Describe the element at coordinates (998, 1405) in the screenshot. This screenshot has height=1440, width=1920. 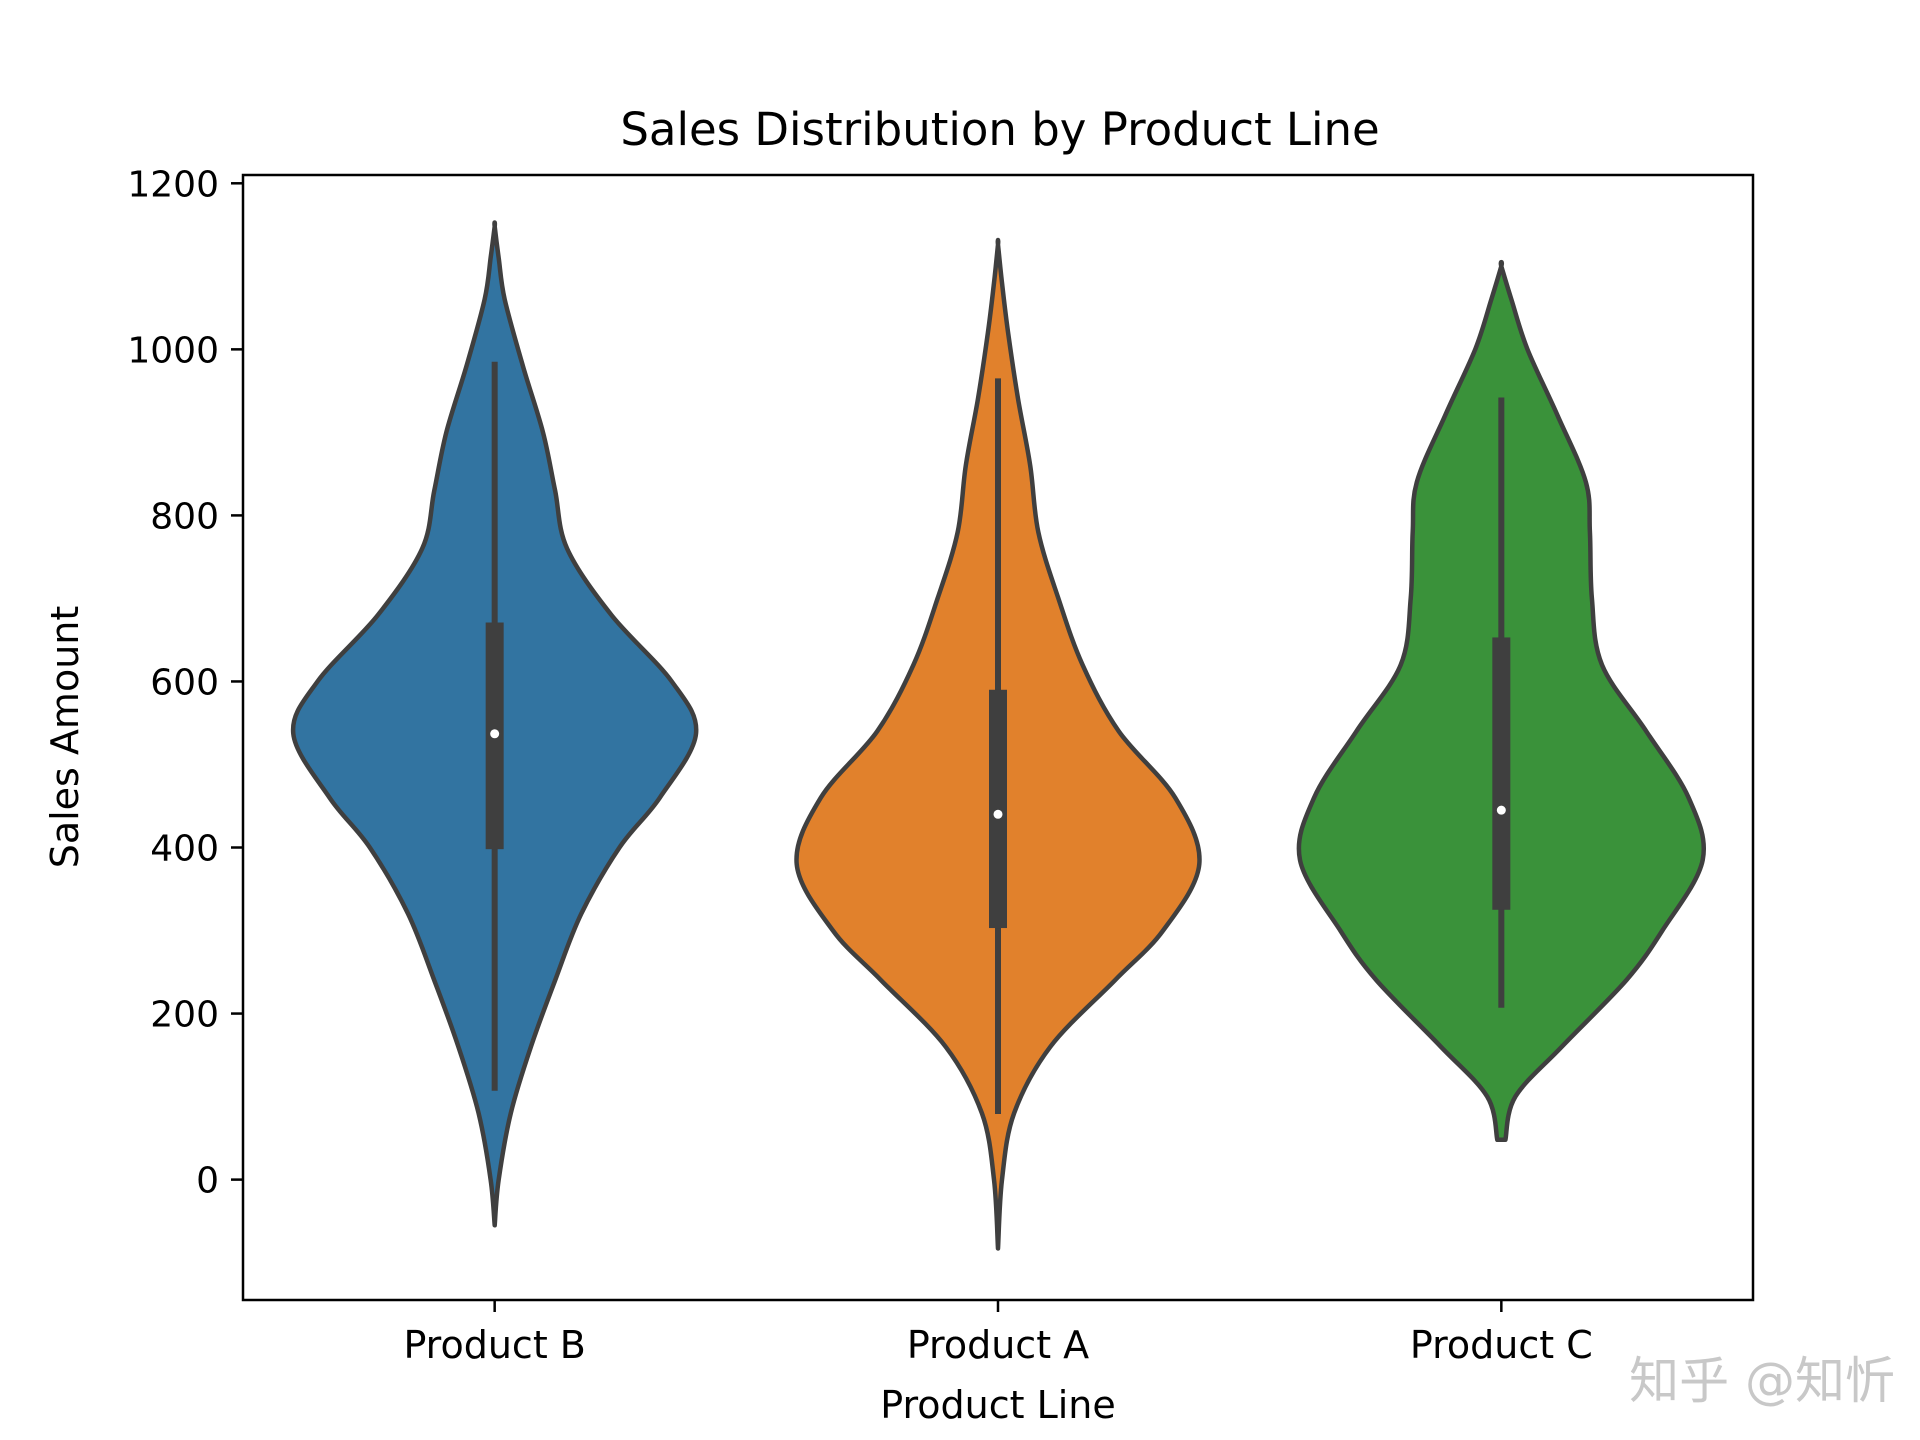
I see `x-axis-label: Product Line` at that location.